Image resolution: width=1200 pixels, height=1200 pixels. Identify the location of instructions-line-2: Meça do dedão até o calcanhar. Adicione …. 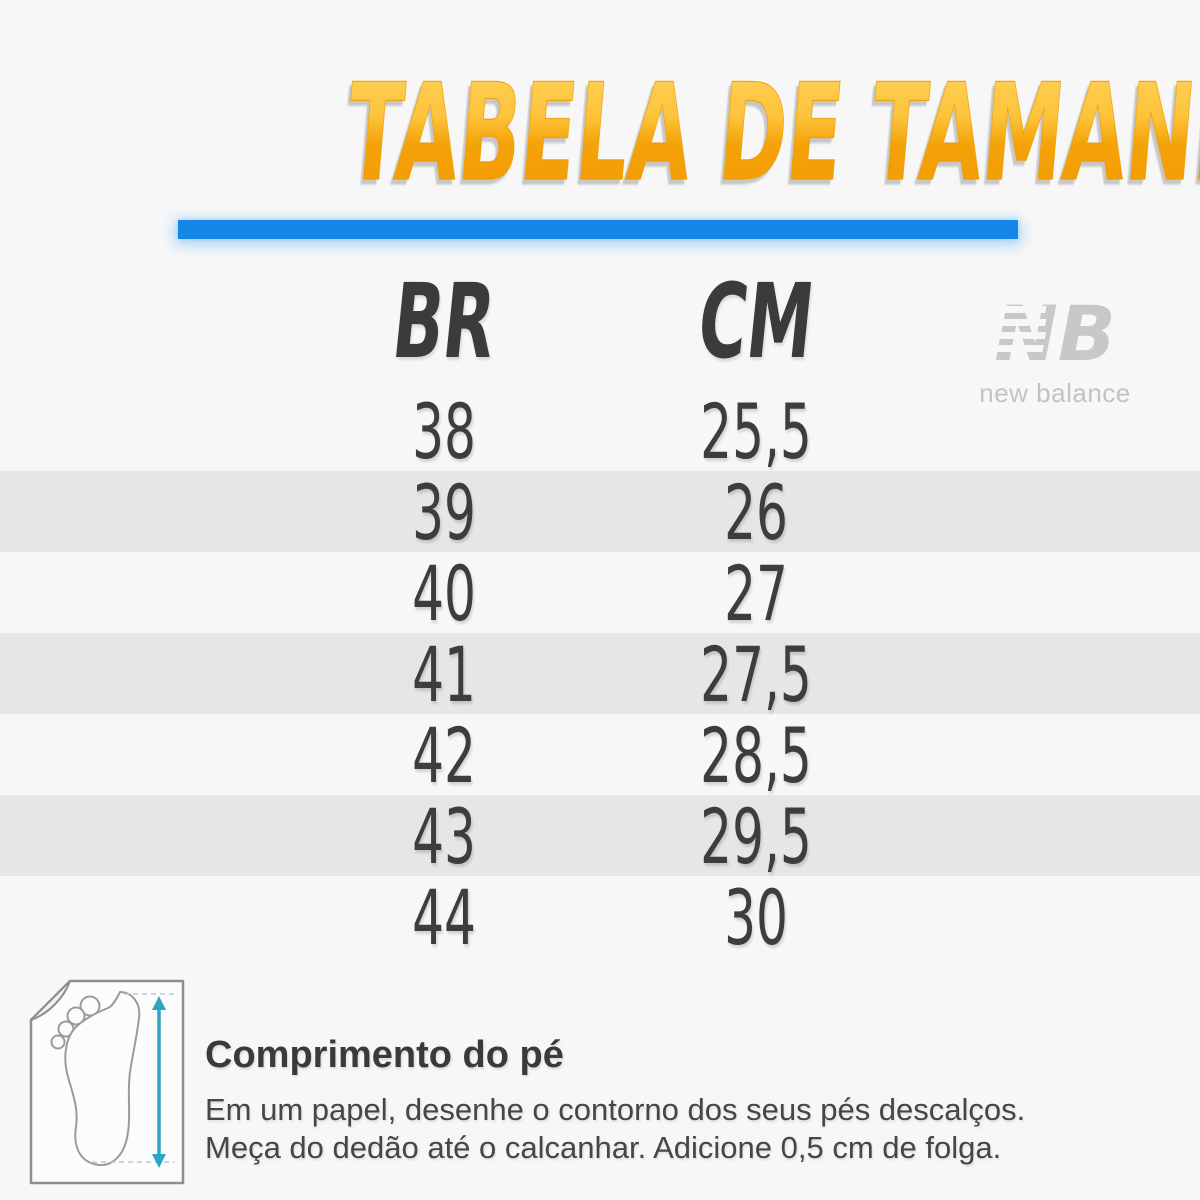
(603, 1147).